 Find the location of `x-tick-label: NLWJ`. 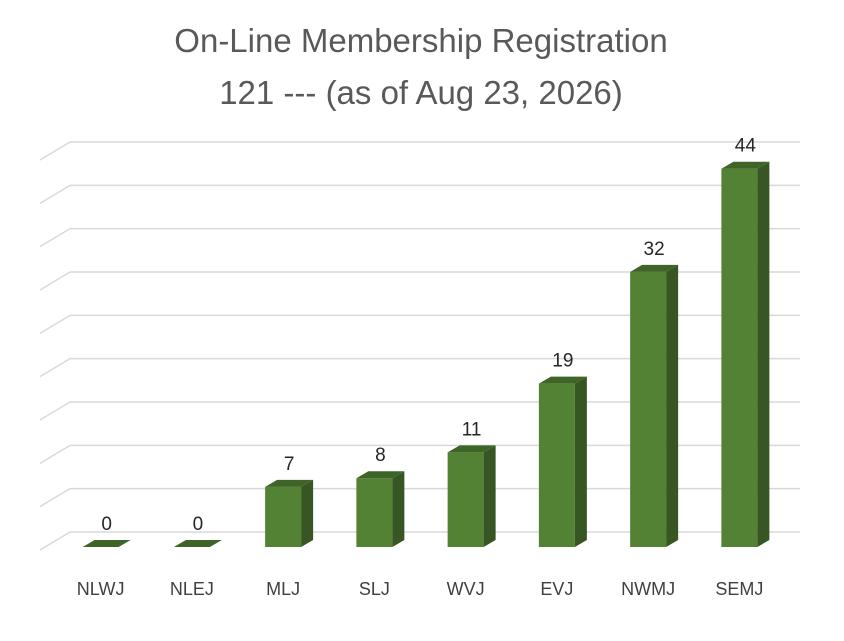

x-tick-label: NLWJ is located at coordinates (101, 589).